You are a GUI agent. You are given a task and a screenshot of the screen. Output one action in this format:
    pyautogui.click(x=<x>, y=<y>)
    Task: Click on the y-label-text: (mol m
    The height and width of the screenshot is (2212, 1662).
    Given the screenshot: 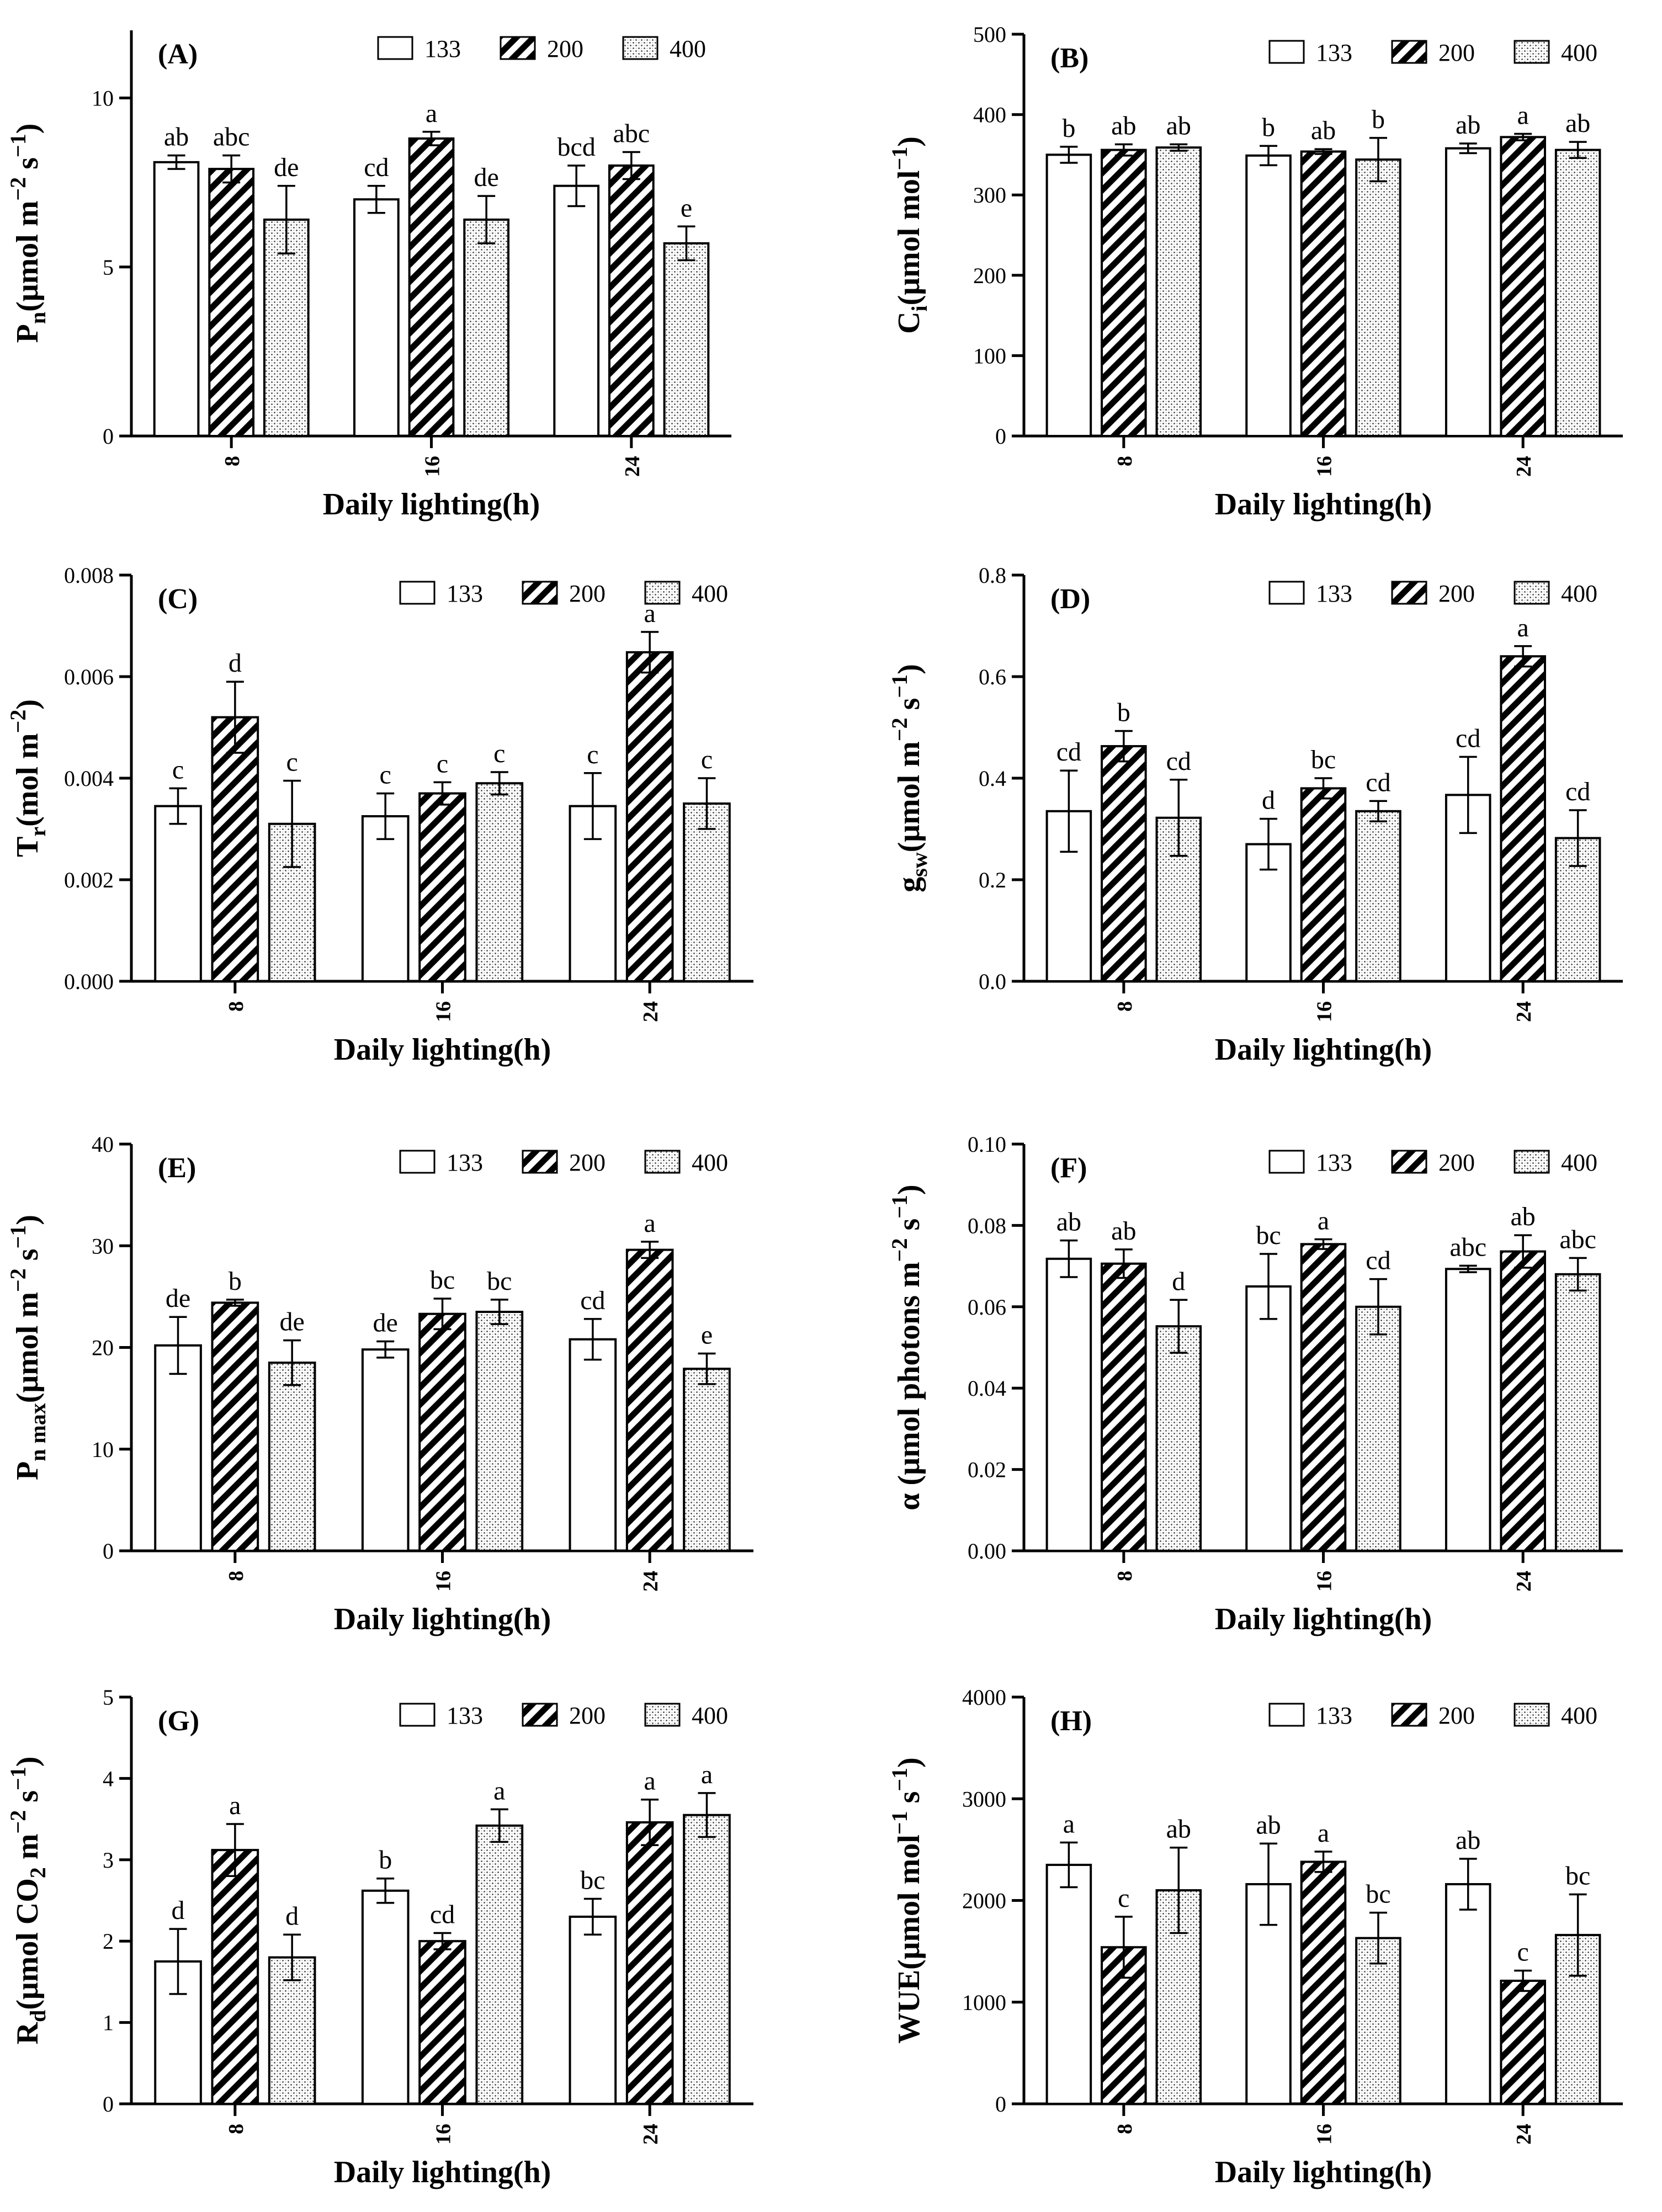 What is the action you would take?
    pyautogui.click(x=28, y=780)
    